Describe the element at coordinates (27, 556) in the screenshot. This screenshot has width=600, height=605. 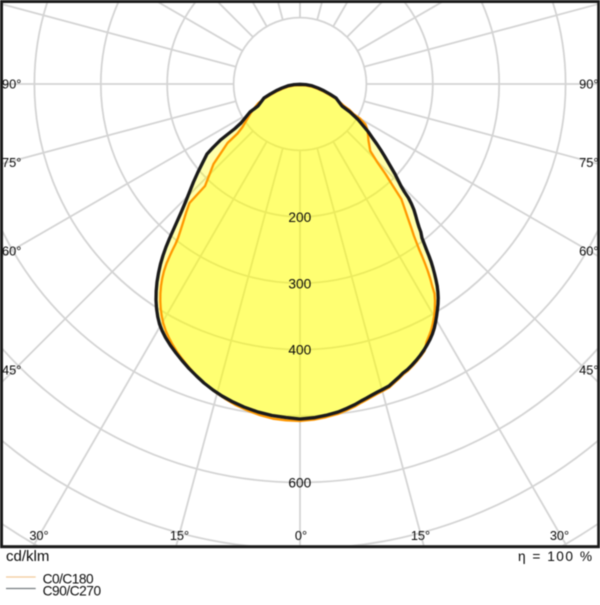
I see `svg-text: cd/klm` at that location.